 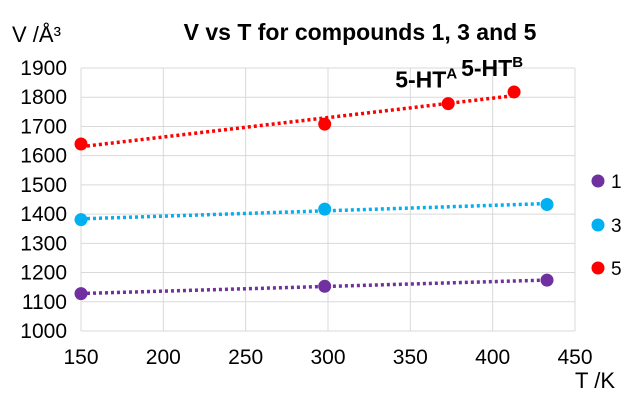 I want to click on y-tick-label: 1600, so click(x=43, y=156).